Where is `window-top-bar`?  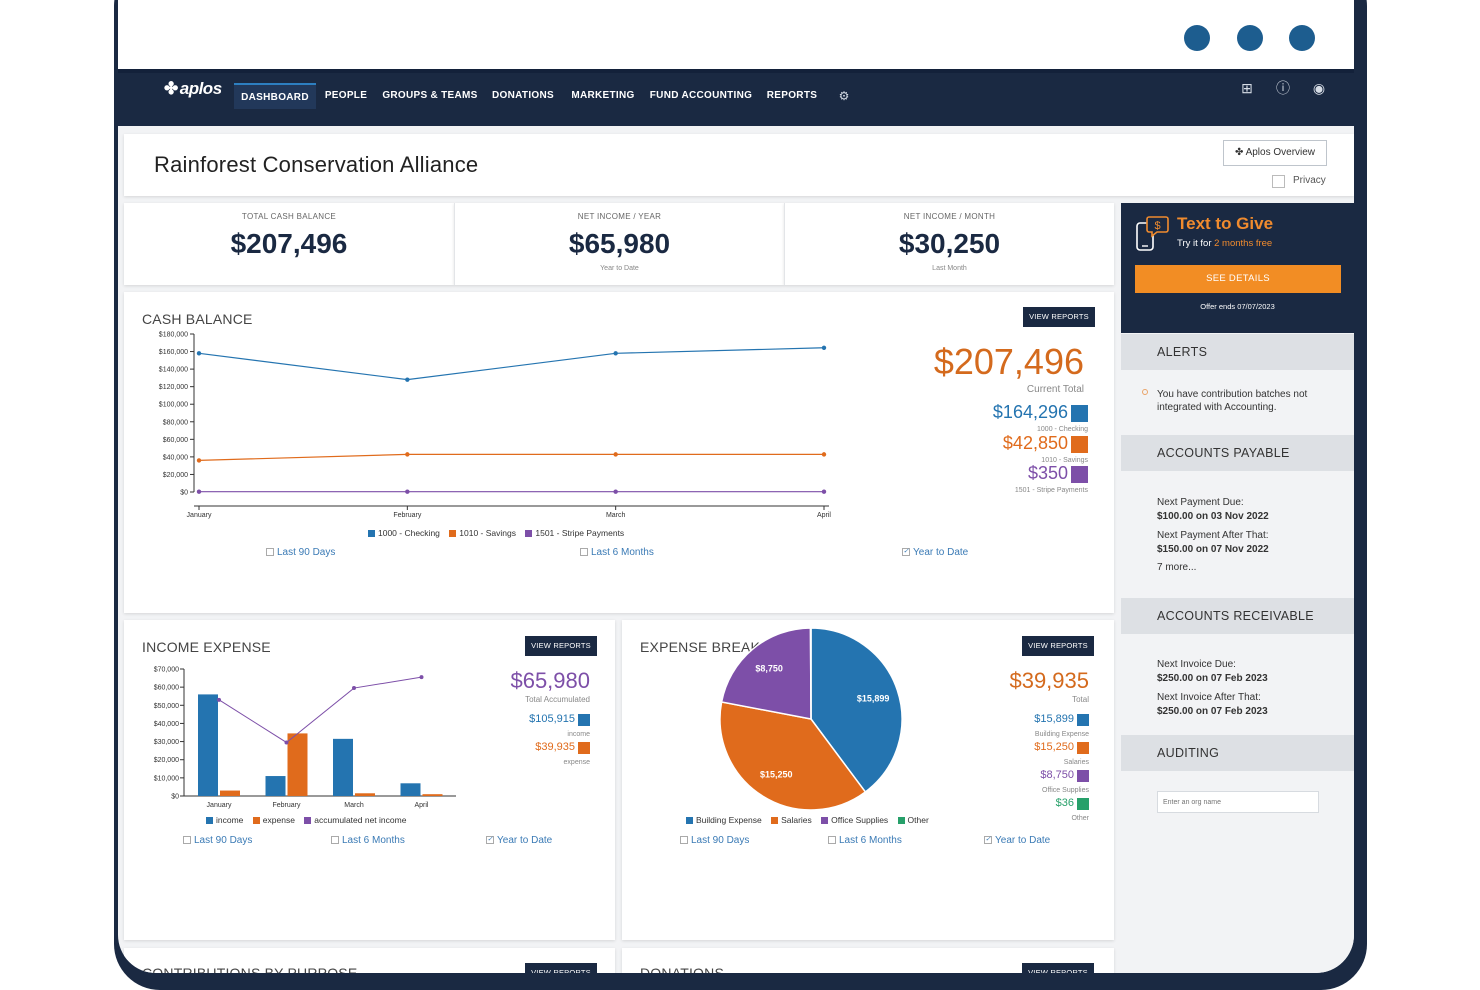
window-top-bar is located at coordinates (736, 34).